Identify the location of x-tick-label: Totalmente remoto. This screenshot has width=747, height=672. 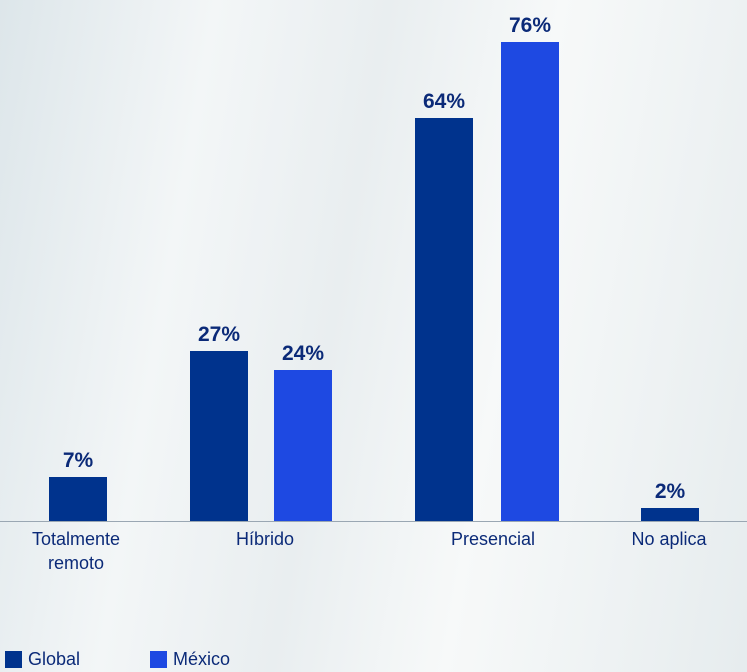
(76, 551).